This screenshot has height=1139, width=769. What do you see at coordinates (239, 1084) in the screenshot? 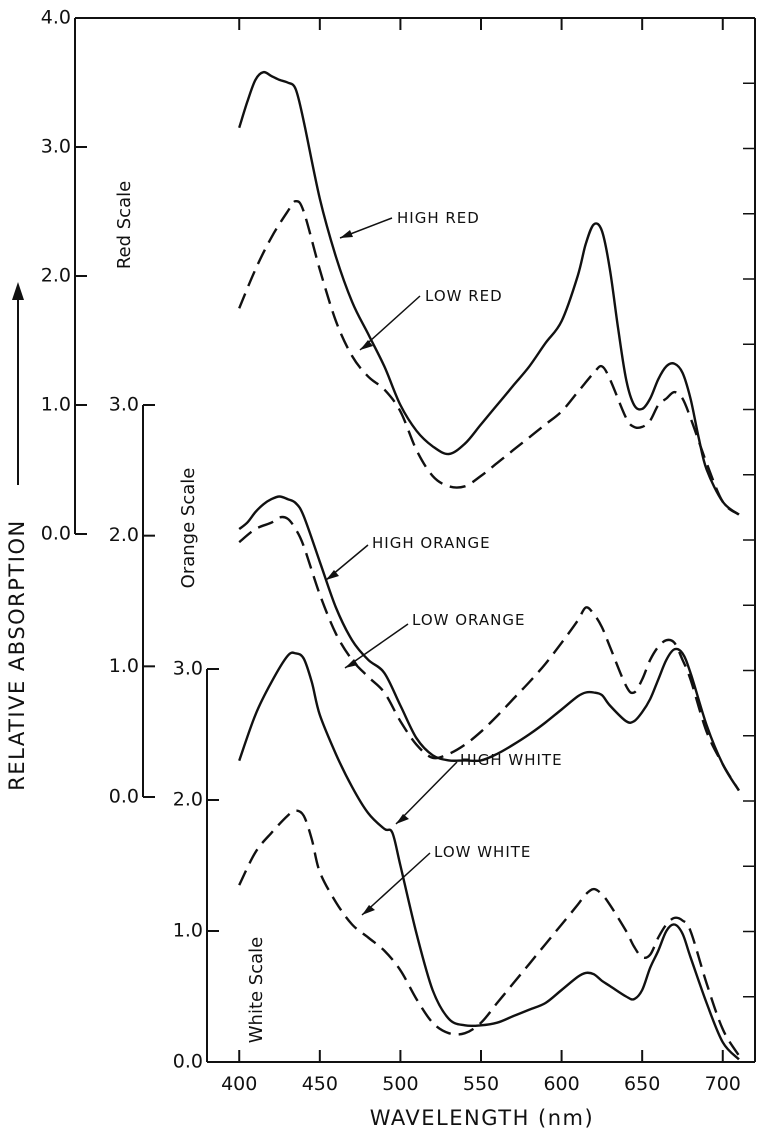
I see `x-tick-label: 400` at bounding box center [239, 1084].